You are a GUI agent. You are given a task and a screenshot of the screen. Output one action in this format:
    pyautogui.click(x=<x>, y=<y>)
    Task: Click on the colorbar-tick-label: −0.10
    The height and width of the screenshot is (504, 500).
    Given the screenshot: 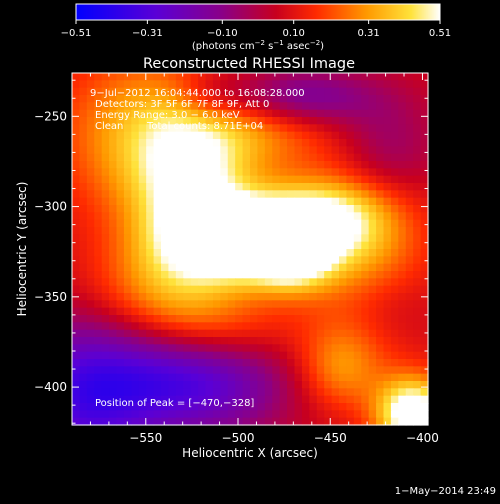 What is the action you would take?
    pyautogui.click(x=222, y=33)
    